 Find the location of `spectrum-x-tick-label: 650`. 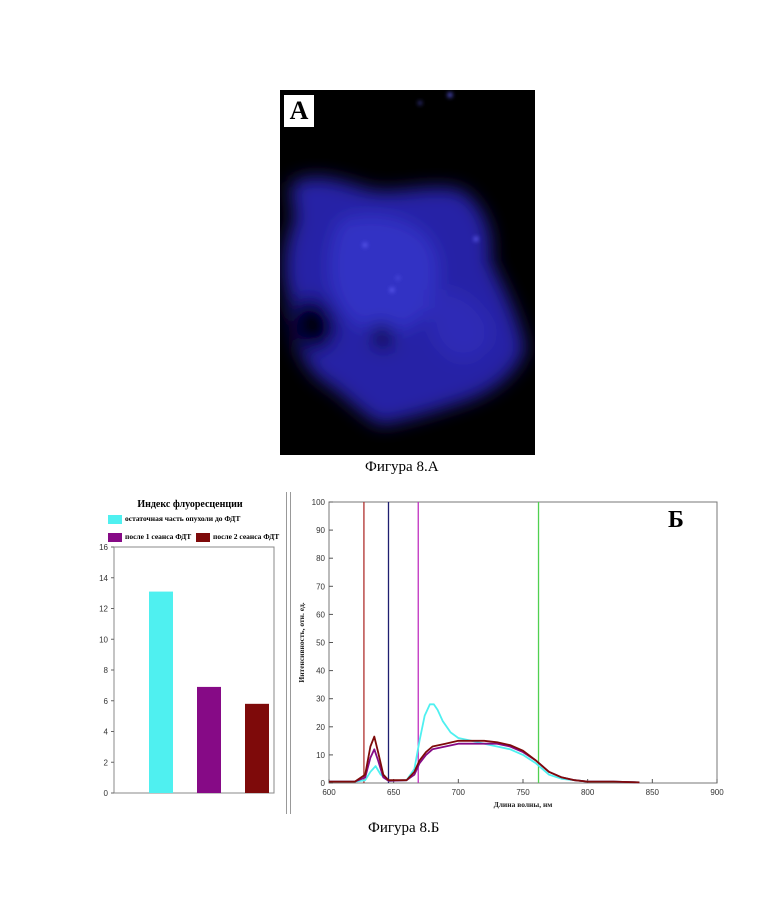

spectrum-x-tick-label: 650 is located at coordinates (394, 792).